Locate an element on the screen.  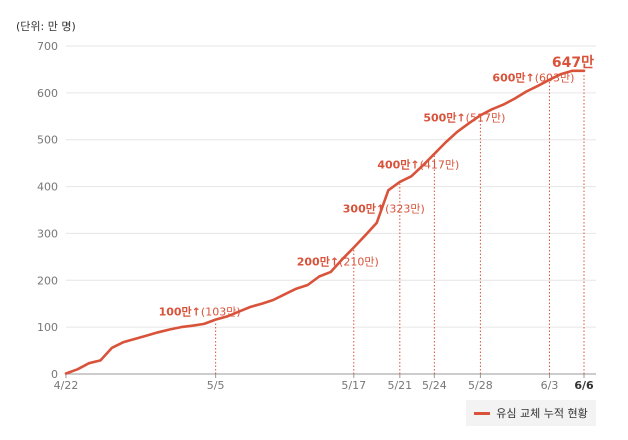
x-tick-label: 5/5 is located at coordinates (216, 385).